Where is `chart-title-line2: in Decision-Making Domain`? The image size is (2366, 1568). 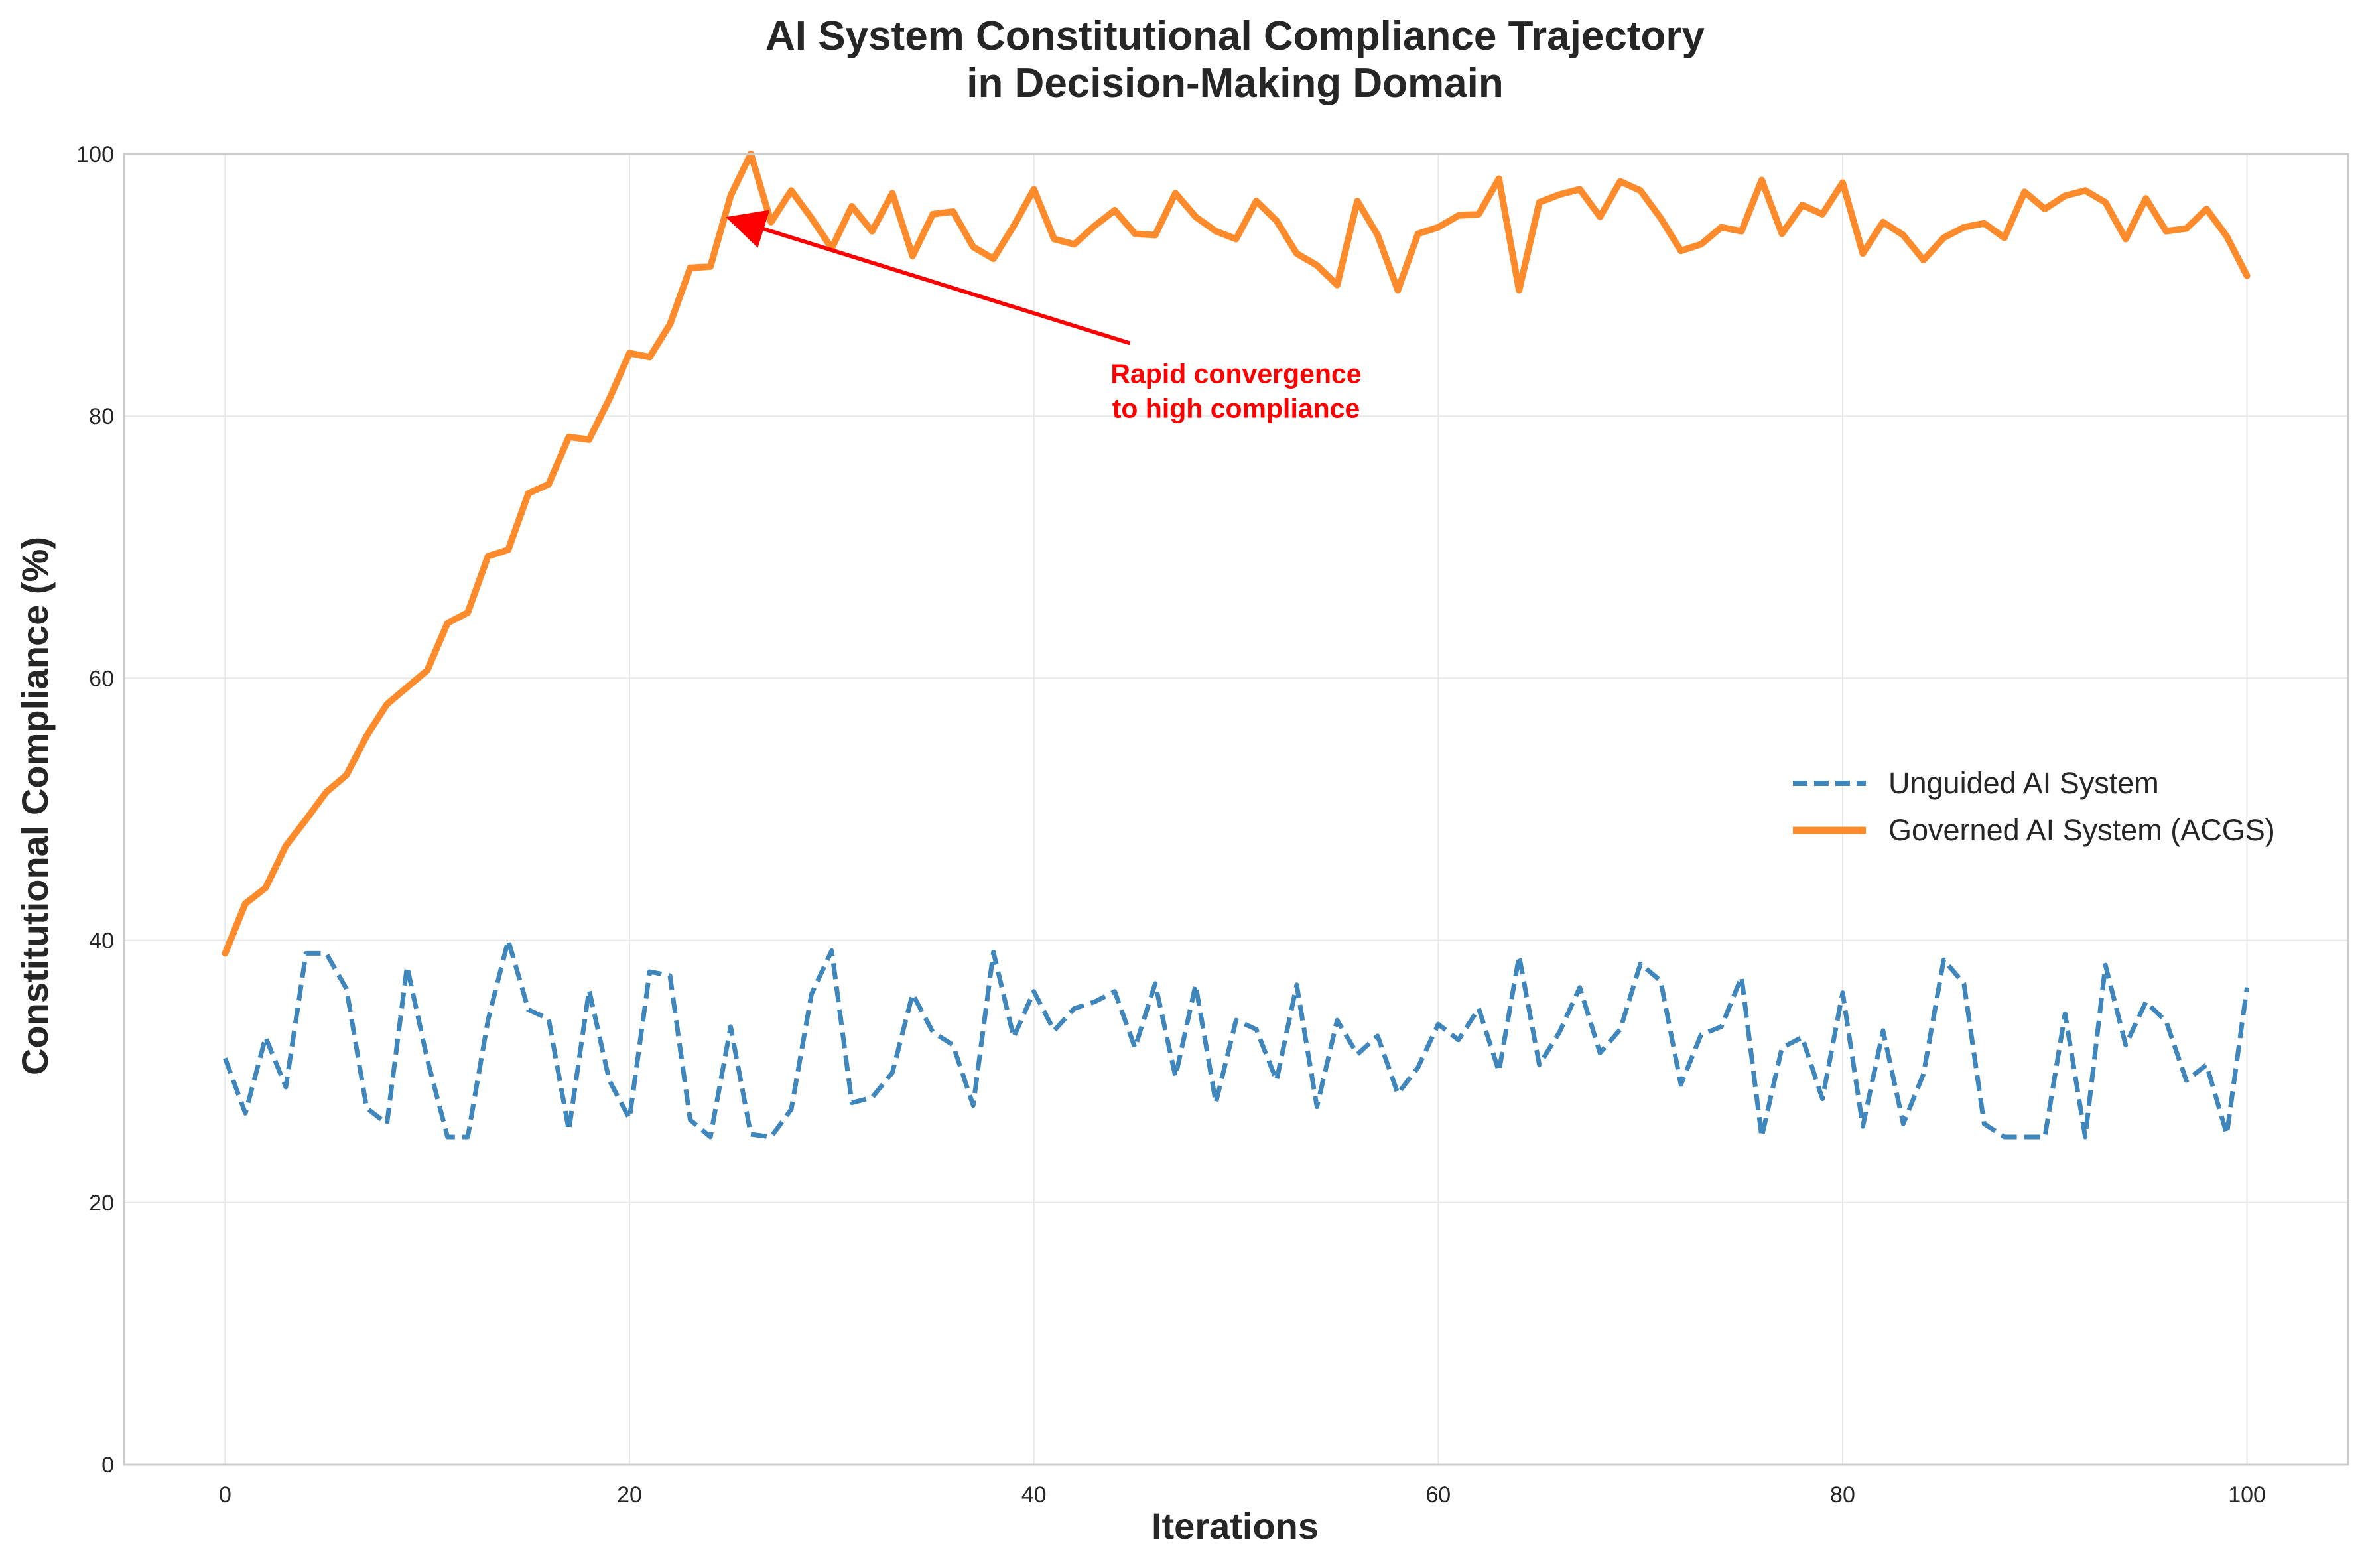
chart-title-line2: in Decision-Making Domain is located at coordinates (1235, 83).